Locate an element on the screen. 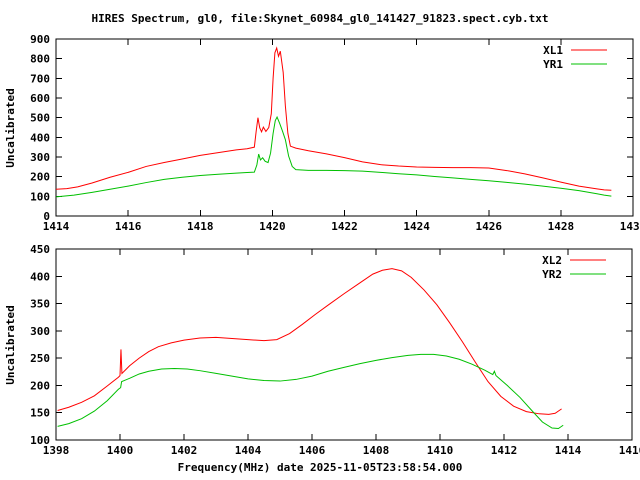 Image resolution: width=640 pixels, height=480 pixels. y-tick-label: 0 is located at coordinates (46, 216).